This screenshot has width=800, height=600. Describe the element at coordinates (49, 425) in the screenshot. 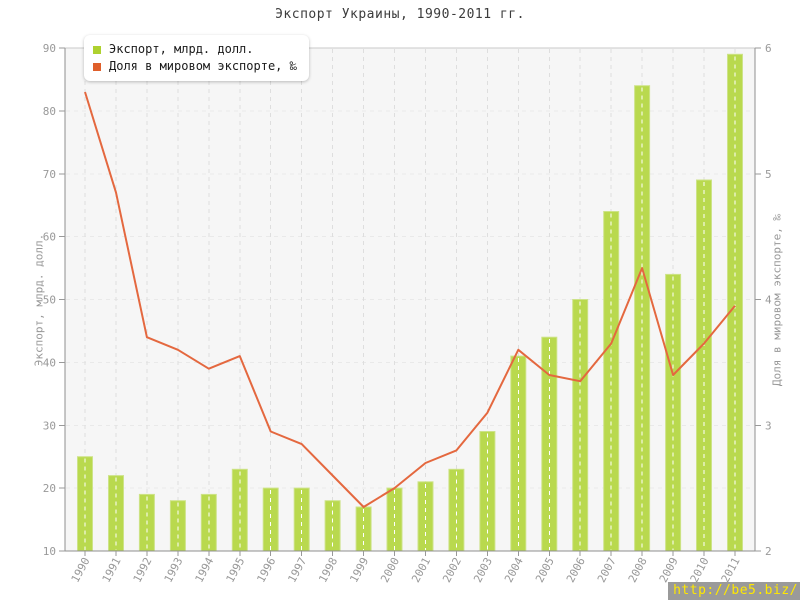

I see `left-tick-label-30: 30` at that location.